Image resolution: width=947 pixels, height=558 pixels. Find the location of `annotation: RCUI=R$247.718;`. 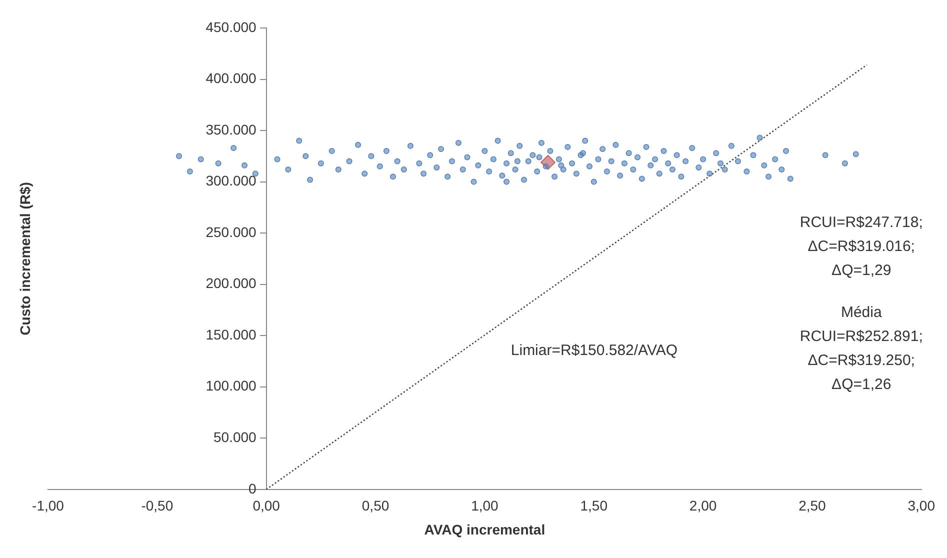

annotation: RCUI=R$247.718; is located at coordinates (861, 222).